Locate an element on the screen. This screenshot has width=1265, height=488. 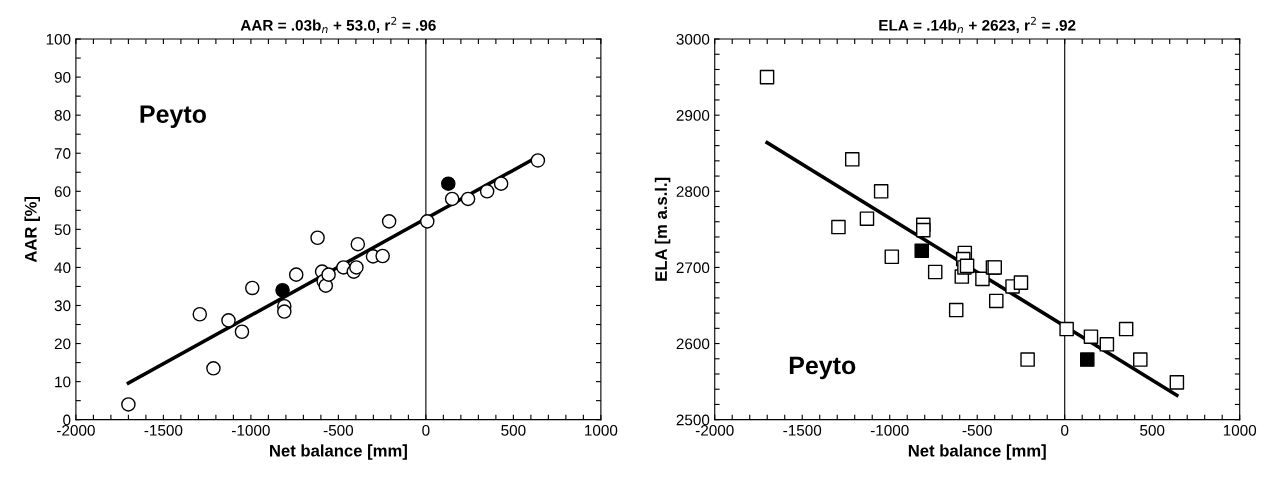
y-tick-label: 50 is located at coordinates (62, 230).